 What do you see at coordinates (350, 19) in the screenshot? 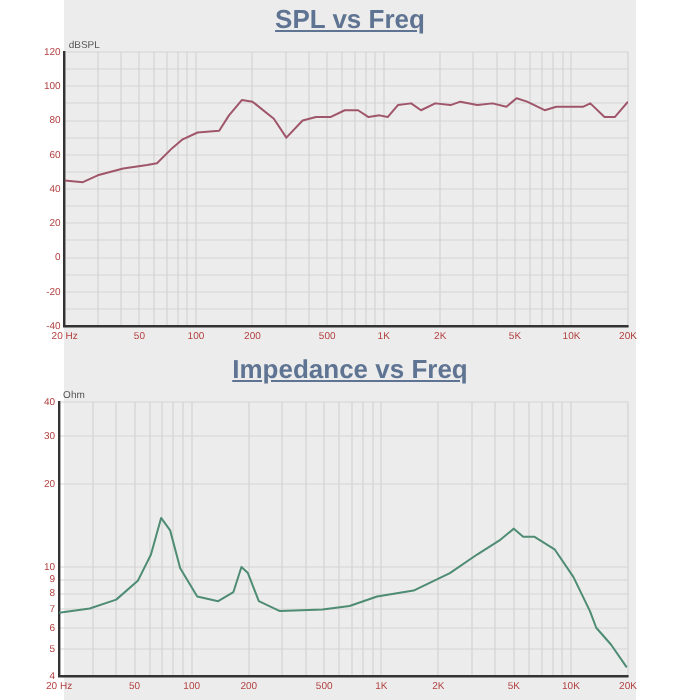
I see `chart-title: SPL vs Freq` at bounding box center [350, 19].